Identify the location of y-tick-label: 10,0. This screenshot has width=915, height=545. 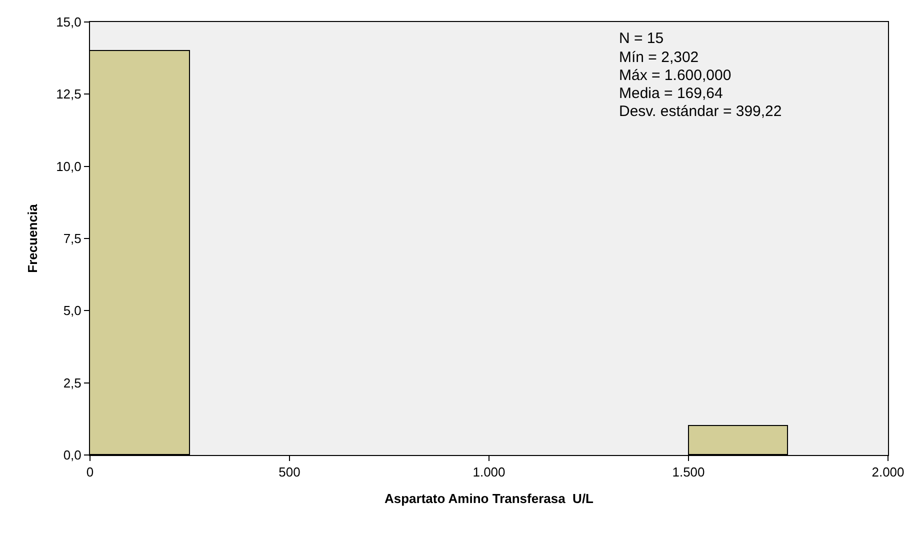
(69, 166).